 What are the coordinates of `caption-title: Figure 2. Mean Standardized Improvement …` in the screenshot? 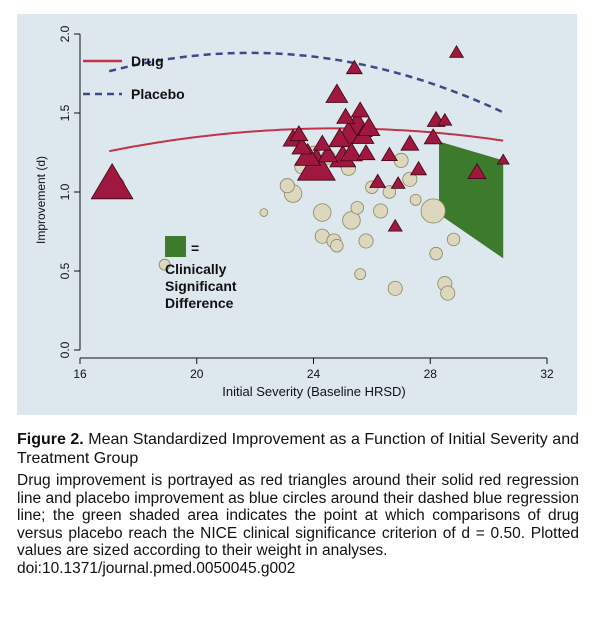 It's located at (298, 449).